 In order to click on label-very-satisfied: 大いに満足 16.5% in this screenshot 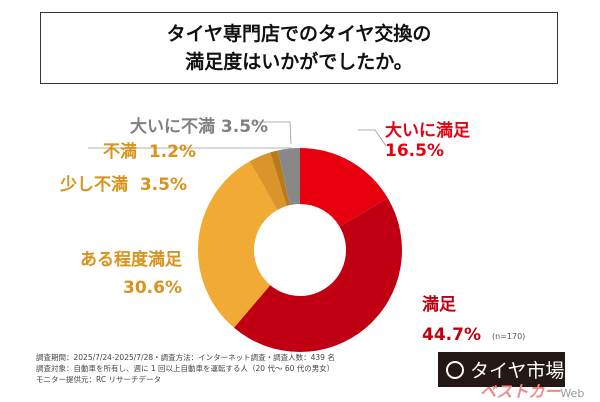, I will do `click(427, 141)`.